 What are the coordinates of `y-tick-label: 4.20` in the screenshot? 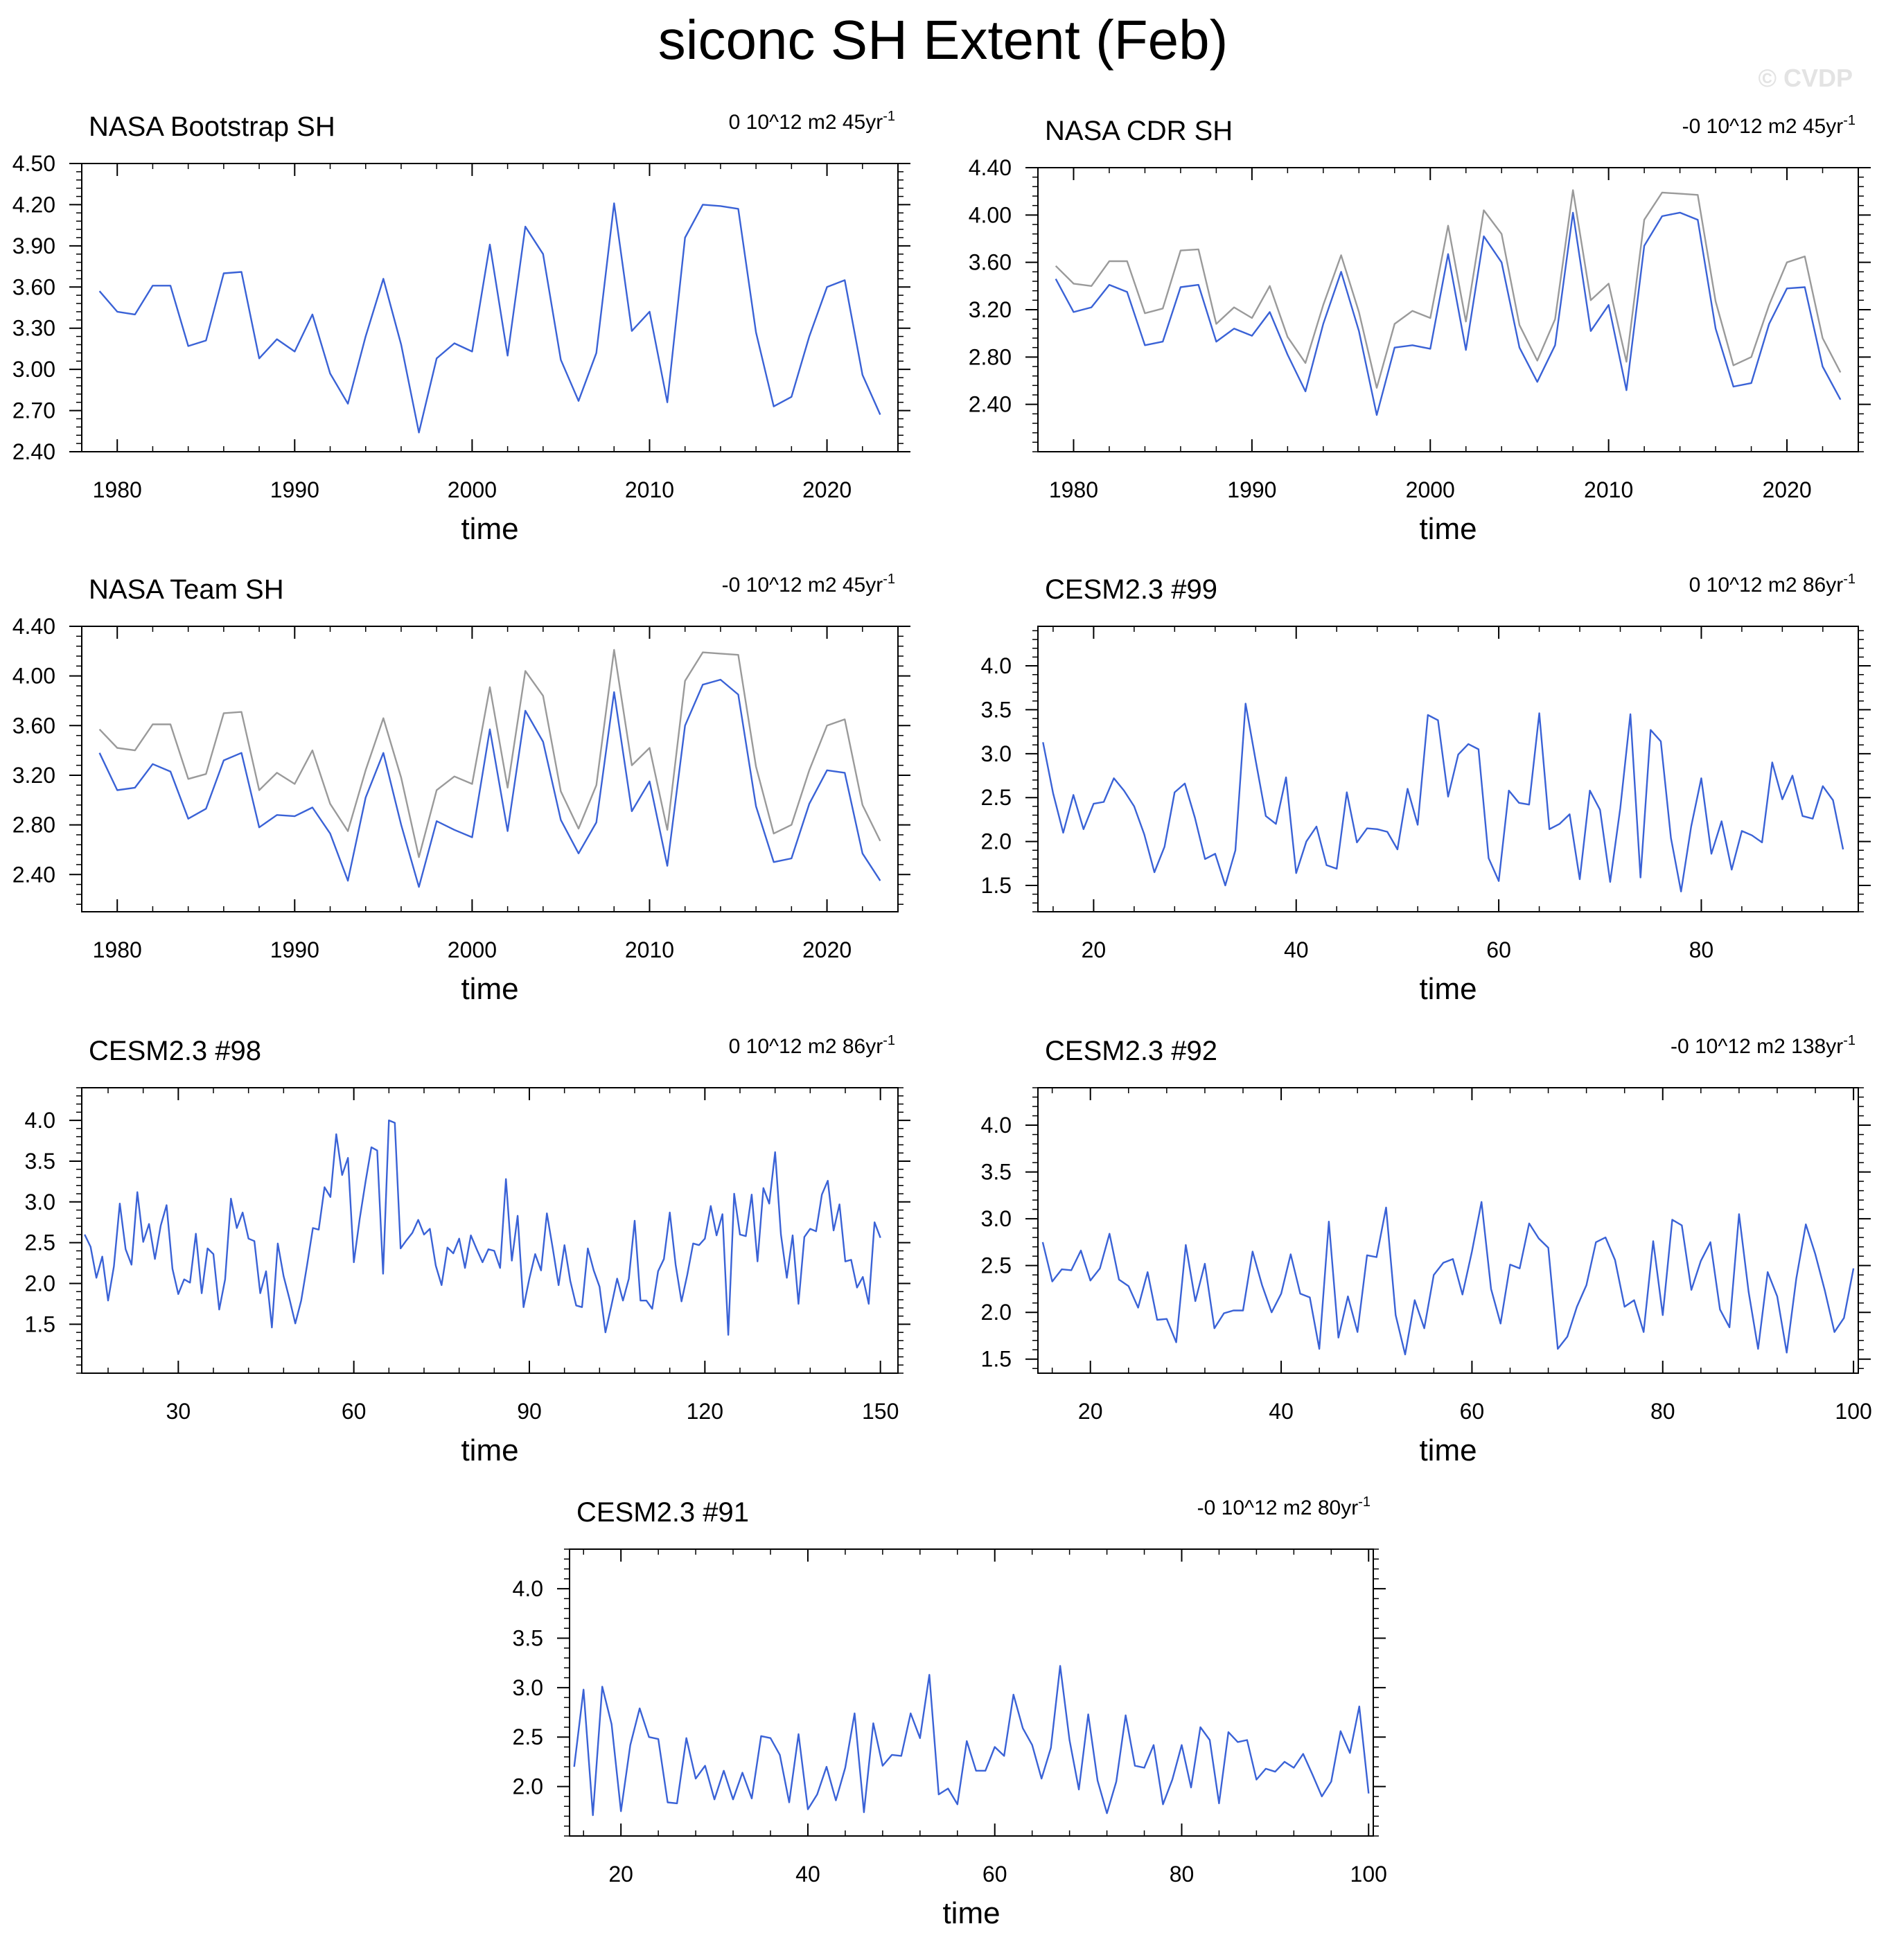 It's located at (33, 204).